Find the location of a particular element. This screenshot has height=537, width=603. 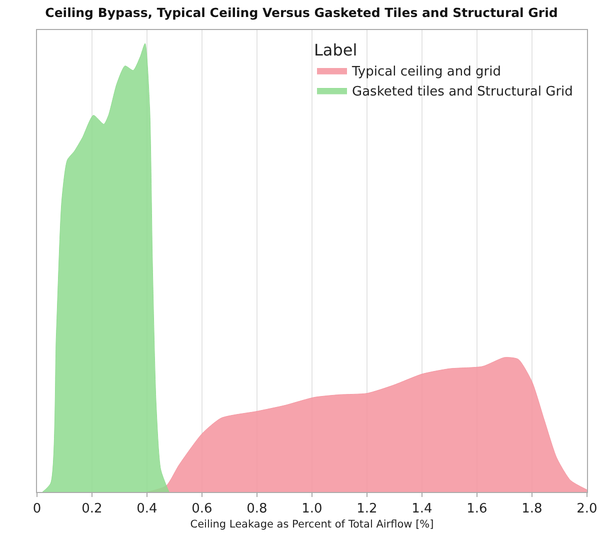

x-tick-label: 1.2 is located at coordinates (367, 509).